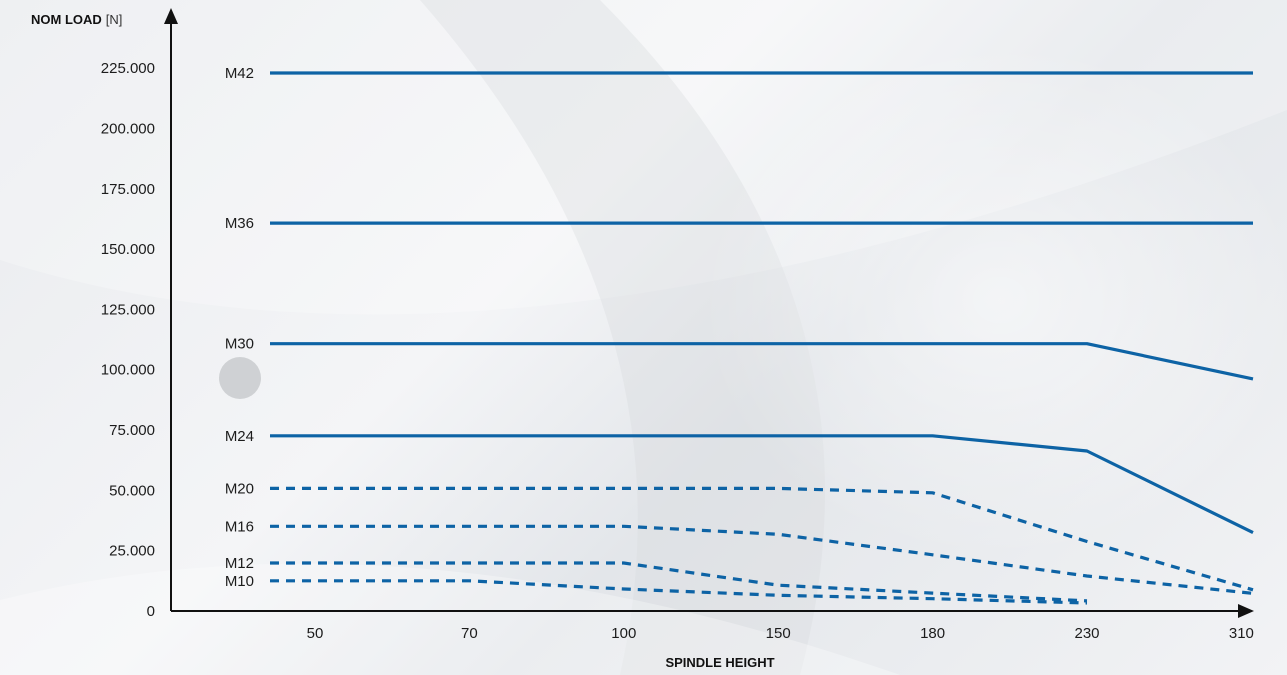  What do you see at coordinates (132, 430) in the screenshot?
I see `y-tick-label: 75.000` at bounding box center [132, 430].